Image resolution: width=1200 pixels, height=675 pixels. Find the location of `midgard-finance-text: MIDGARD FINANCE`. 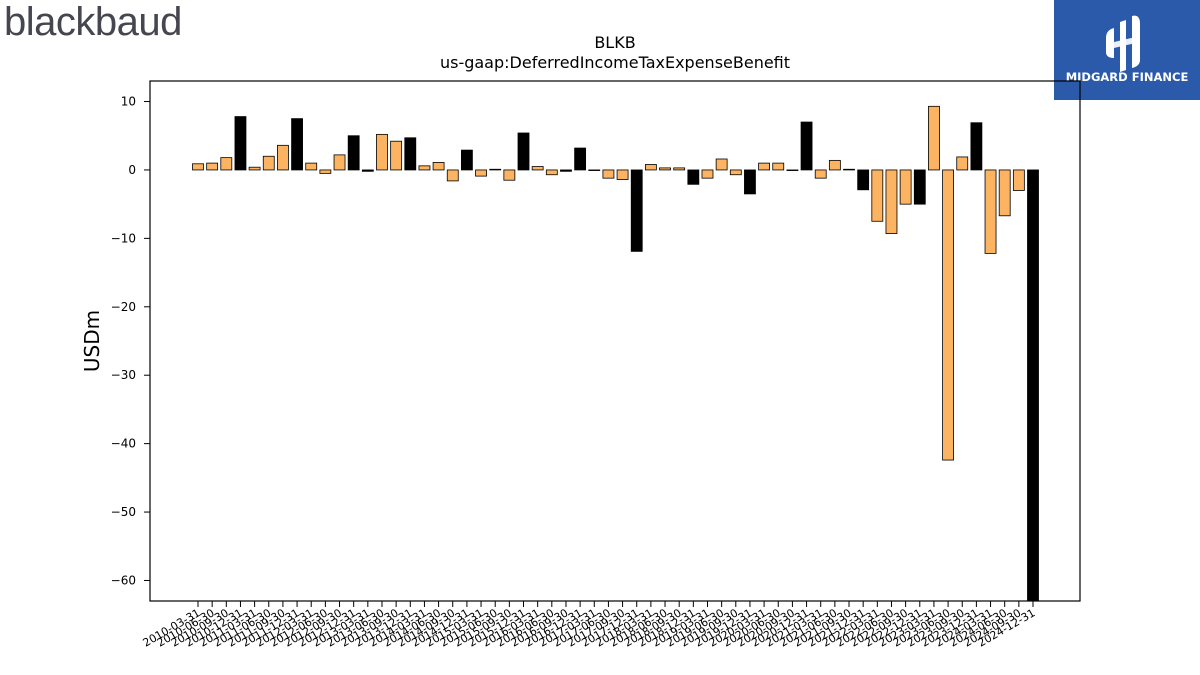

midgard-finance-text: MIDGARD FINANCE is located at coordinates (1127, 77).